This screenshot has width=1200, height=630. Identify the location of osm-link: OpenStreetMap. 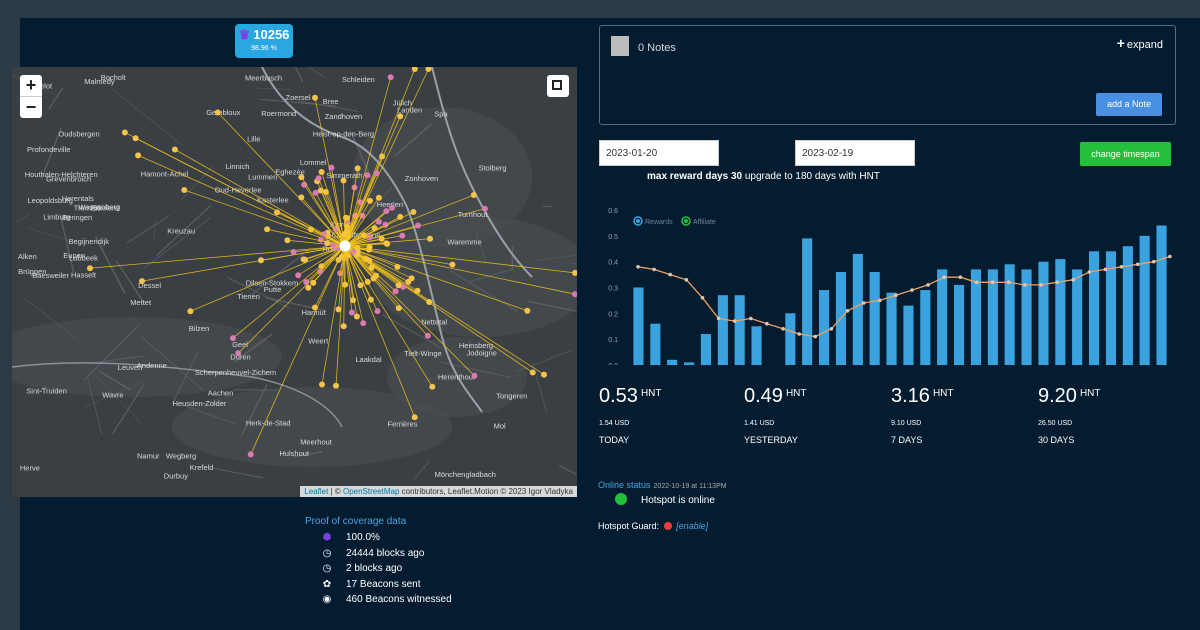
(371, 491).